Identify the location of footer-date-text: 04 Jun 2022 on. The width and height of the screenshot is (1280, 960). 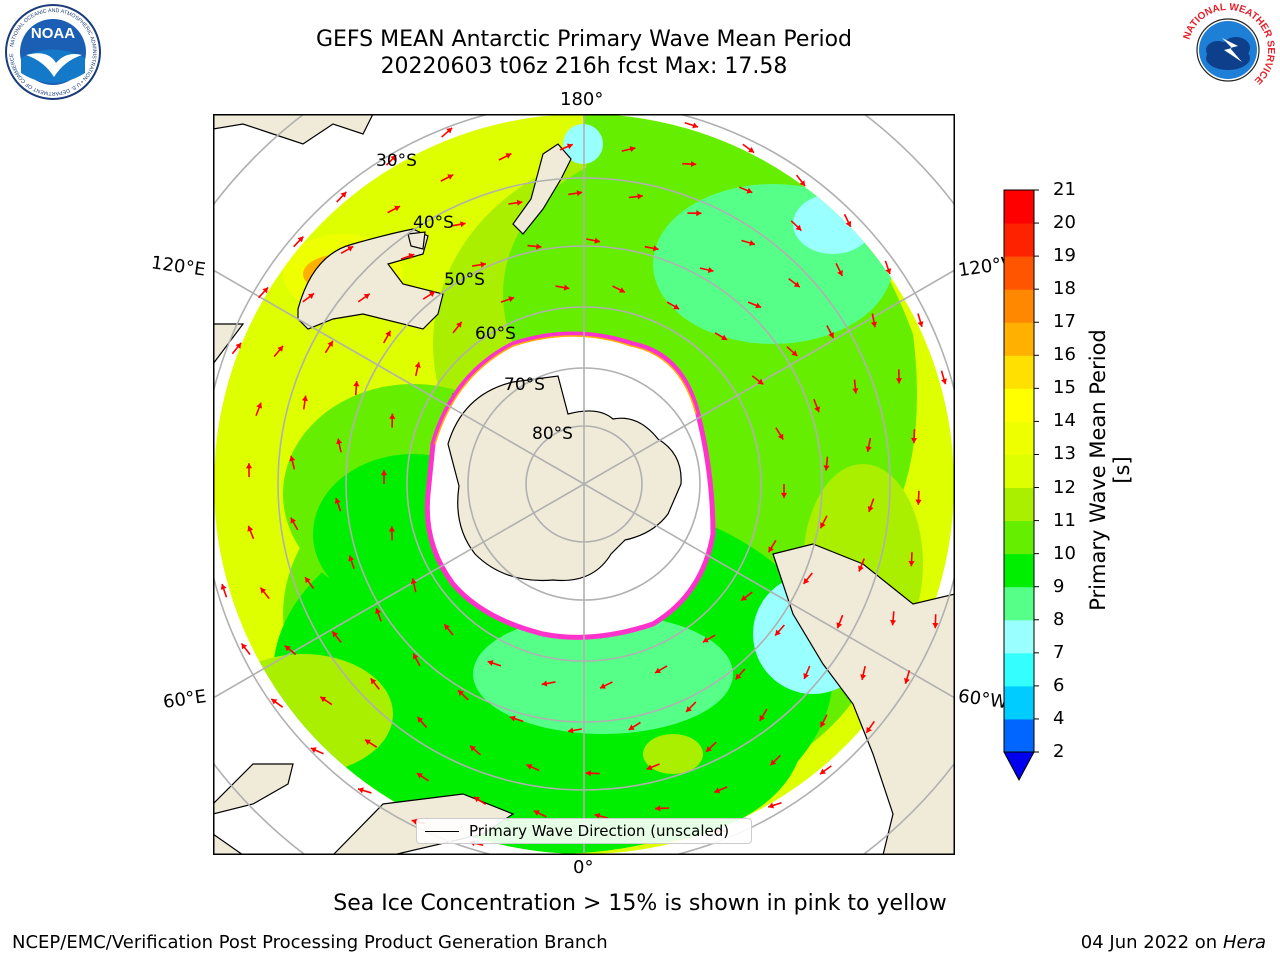
(1149, 942).